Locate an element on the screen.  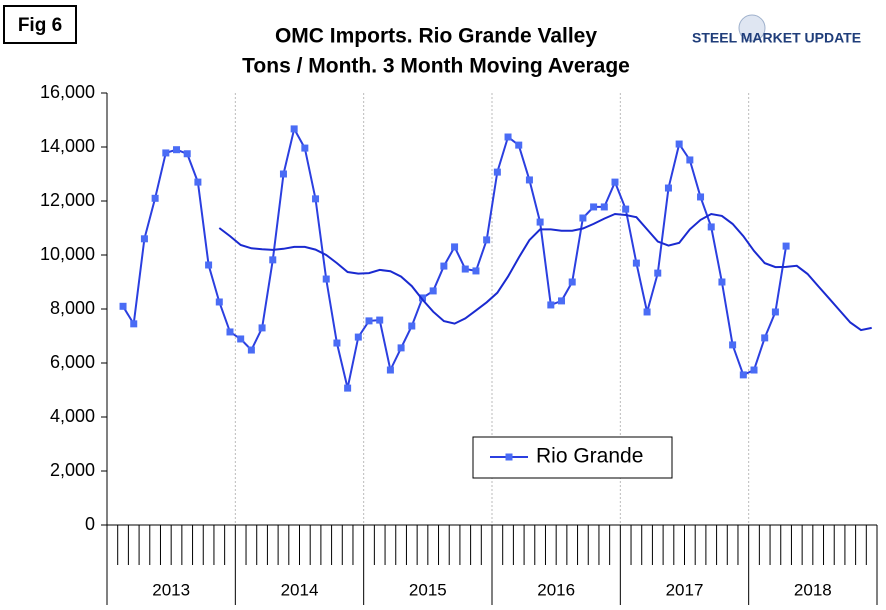
figure-box is located at coordinates (40, 24).